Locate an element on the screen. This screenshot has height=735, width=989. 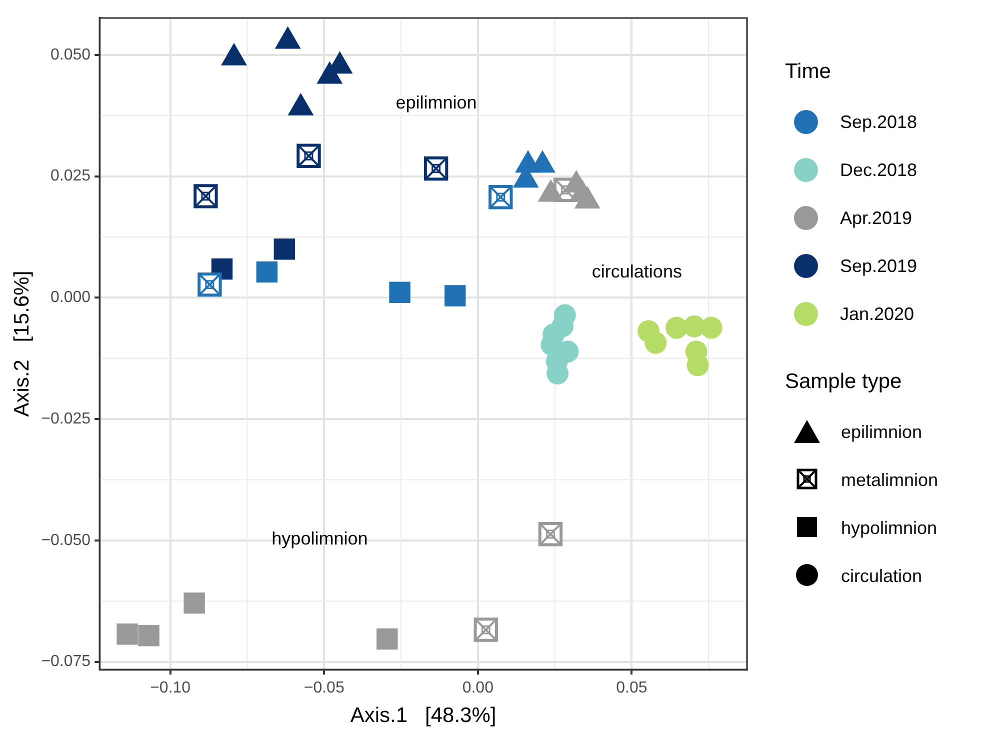
annotation: epilimnion is located at coordinates (436, 103).